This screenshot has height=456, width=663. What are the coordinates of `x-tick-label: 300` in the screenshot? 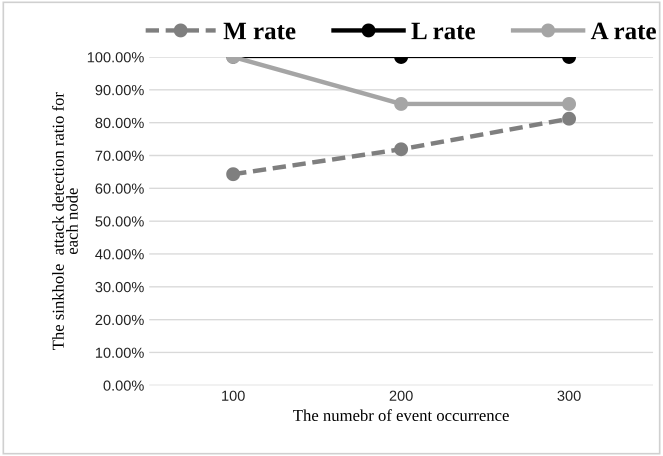 It's located at (569, 395).